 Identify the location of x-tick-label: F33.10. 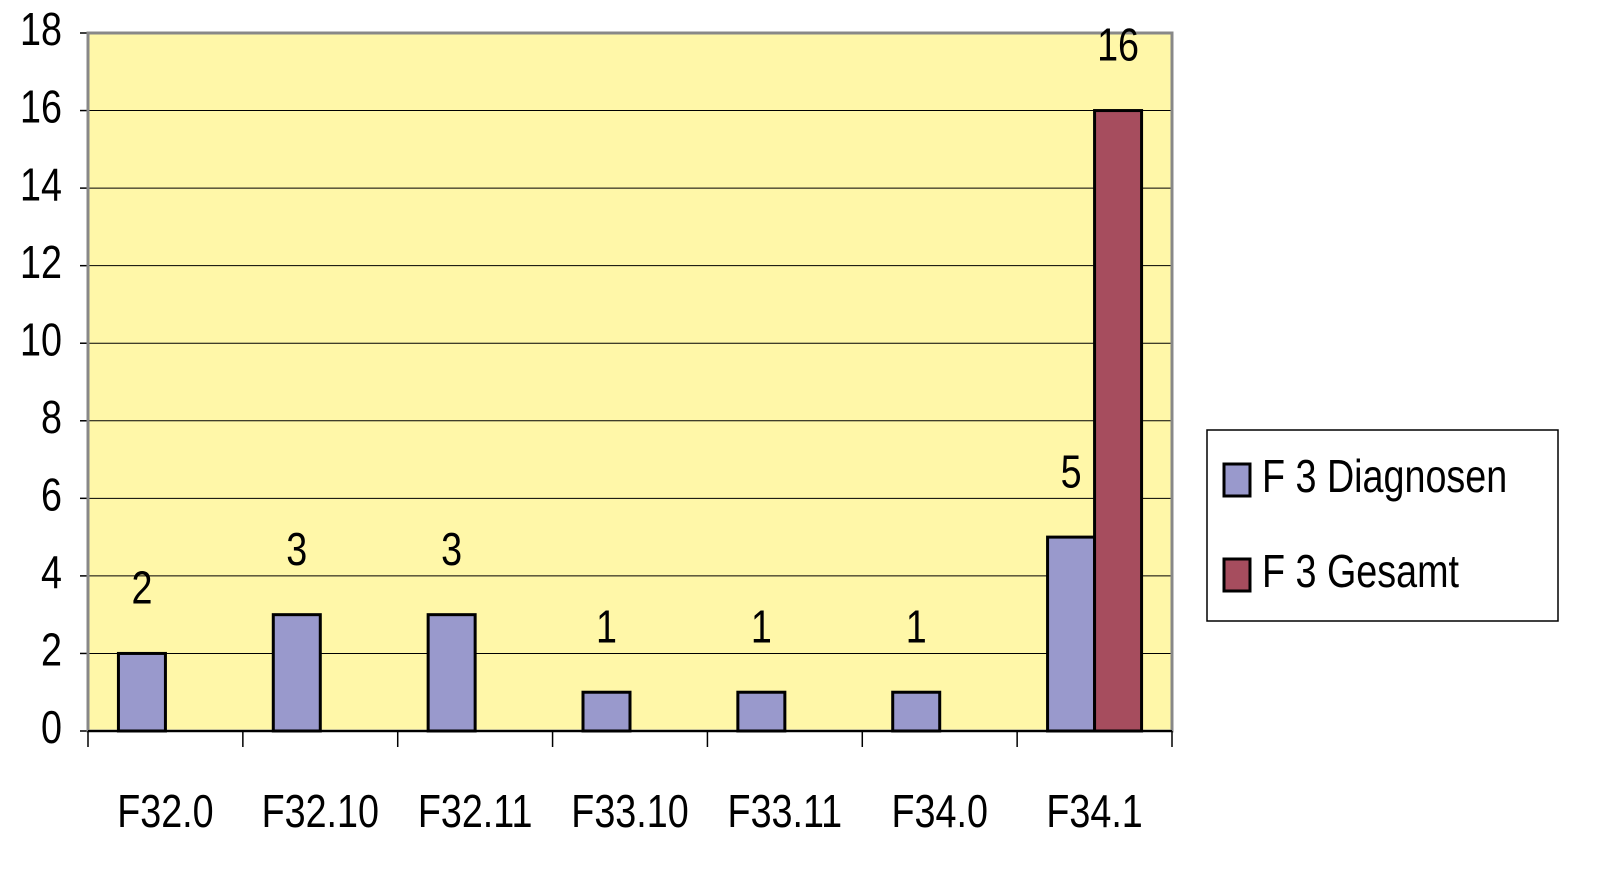
(629, 811).